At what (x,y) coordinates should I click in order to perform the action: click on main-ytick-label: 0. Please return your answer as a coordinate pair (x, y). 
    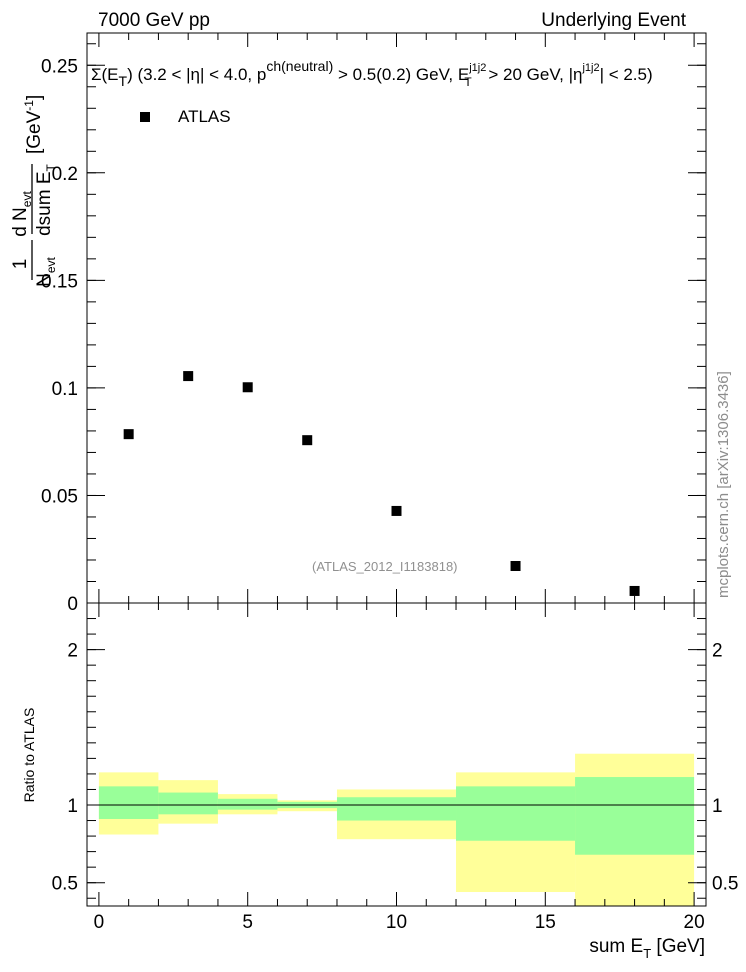
    Looking at the image, I should click on (72, 604).